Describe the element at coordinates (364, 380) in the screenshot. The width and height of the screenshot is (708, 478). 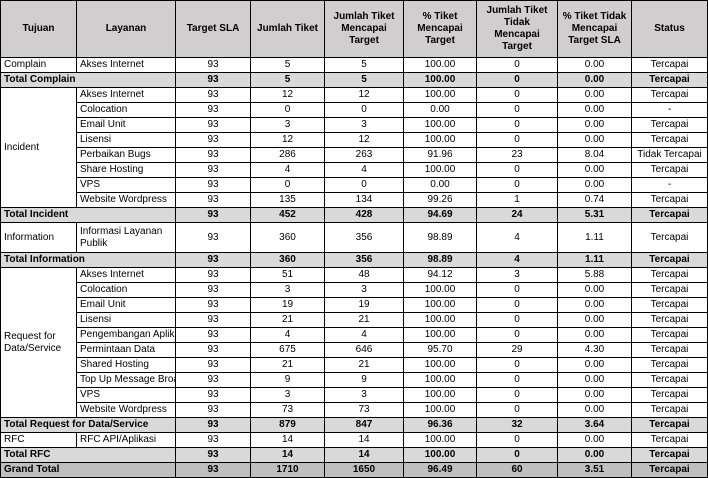
I see `value-cell: 9` at that location.